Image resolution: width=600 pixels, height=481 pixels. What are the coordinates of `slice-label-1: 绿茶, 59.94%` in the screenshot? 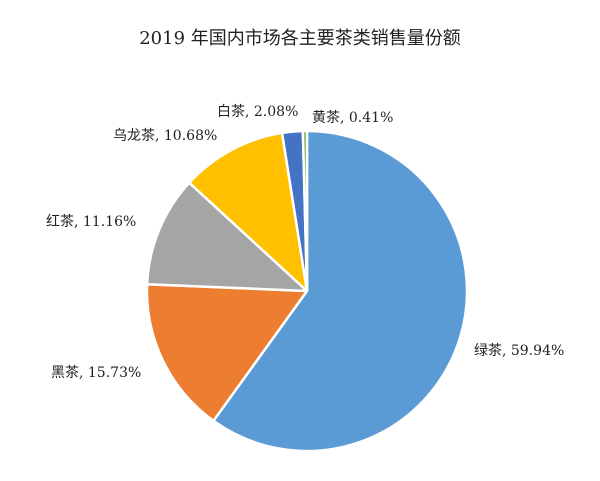 It's located at (519, 351).